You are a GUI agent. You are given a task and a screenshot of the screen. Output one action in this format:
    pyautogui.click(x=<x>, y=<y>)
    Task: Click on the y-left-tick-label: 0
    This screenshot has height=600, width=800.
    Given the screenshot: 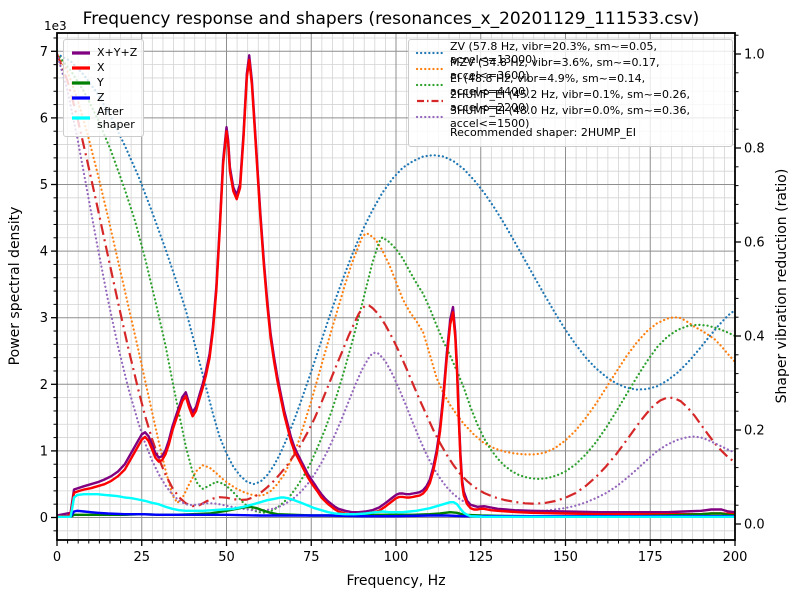 What is the action you would take?
    pyautogui.click(x=44, y=518)
    